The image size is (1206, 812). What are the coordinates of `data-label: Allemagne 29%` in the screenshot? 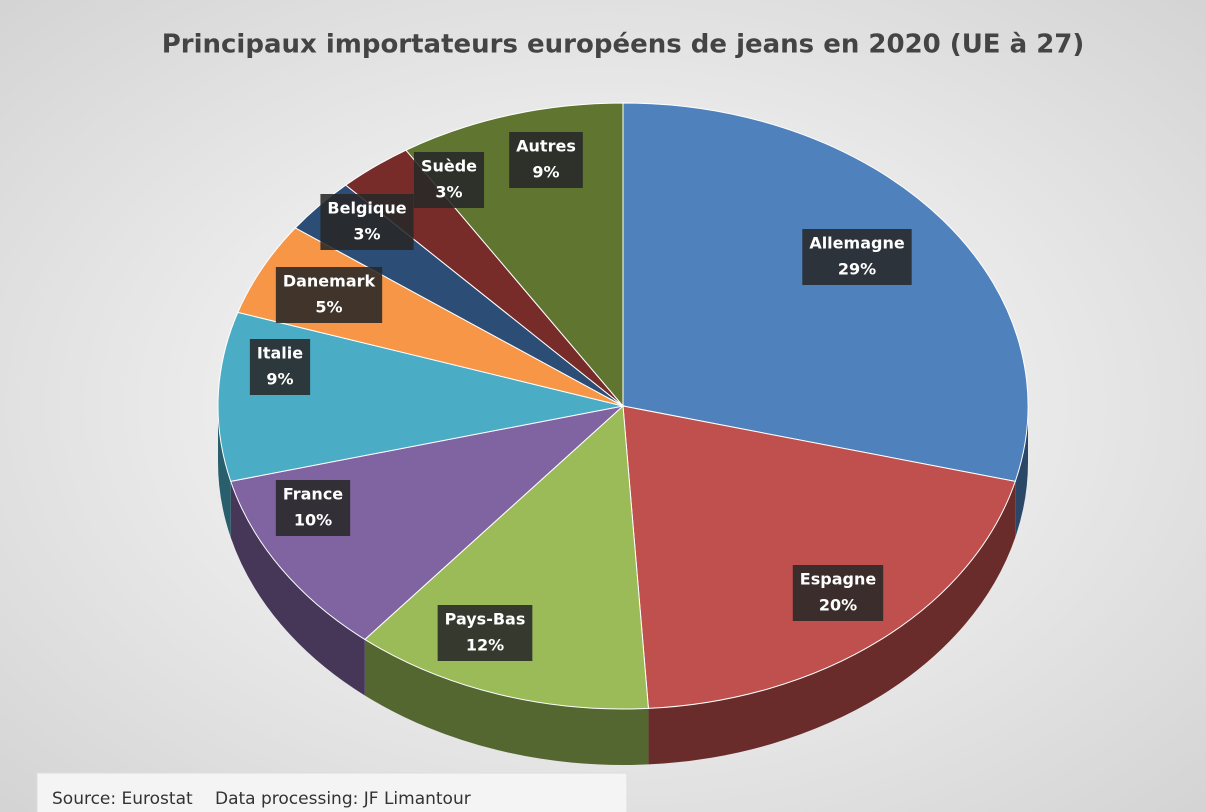 It's located at (857, 257).